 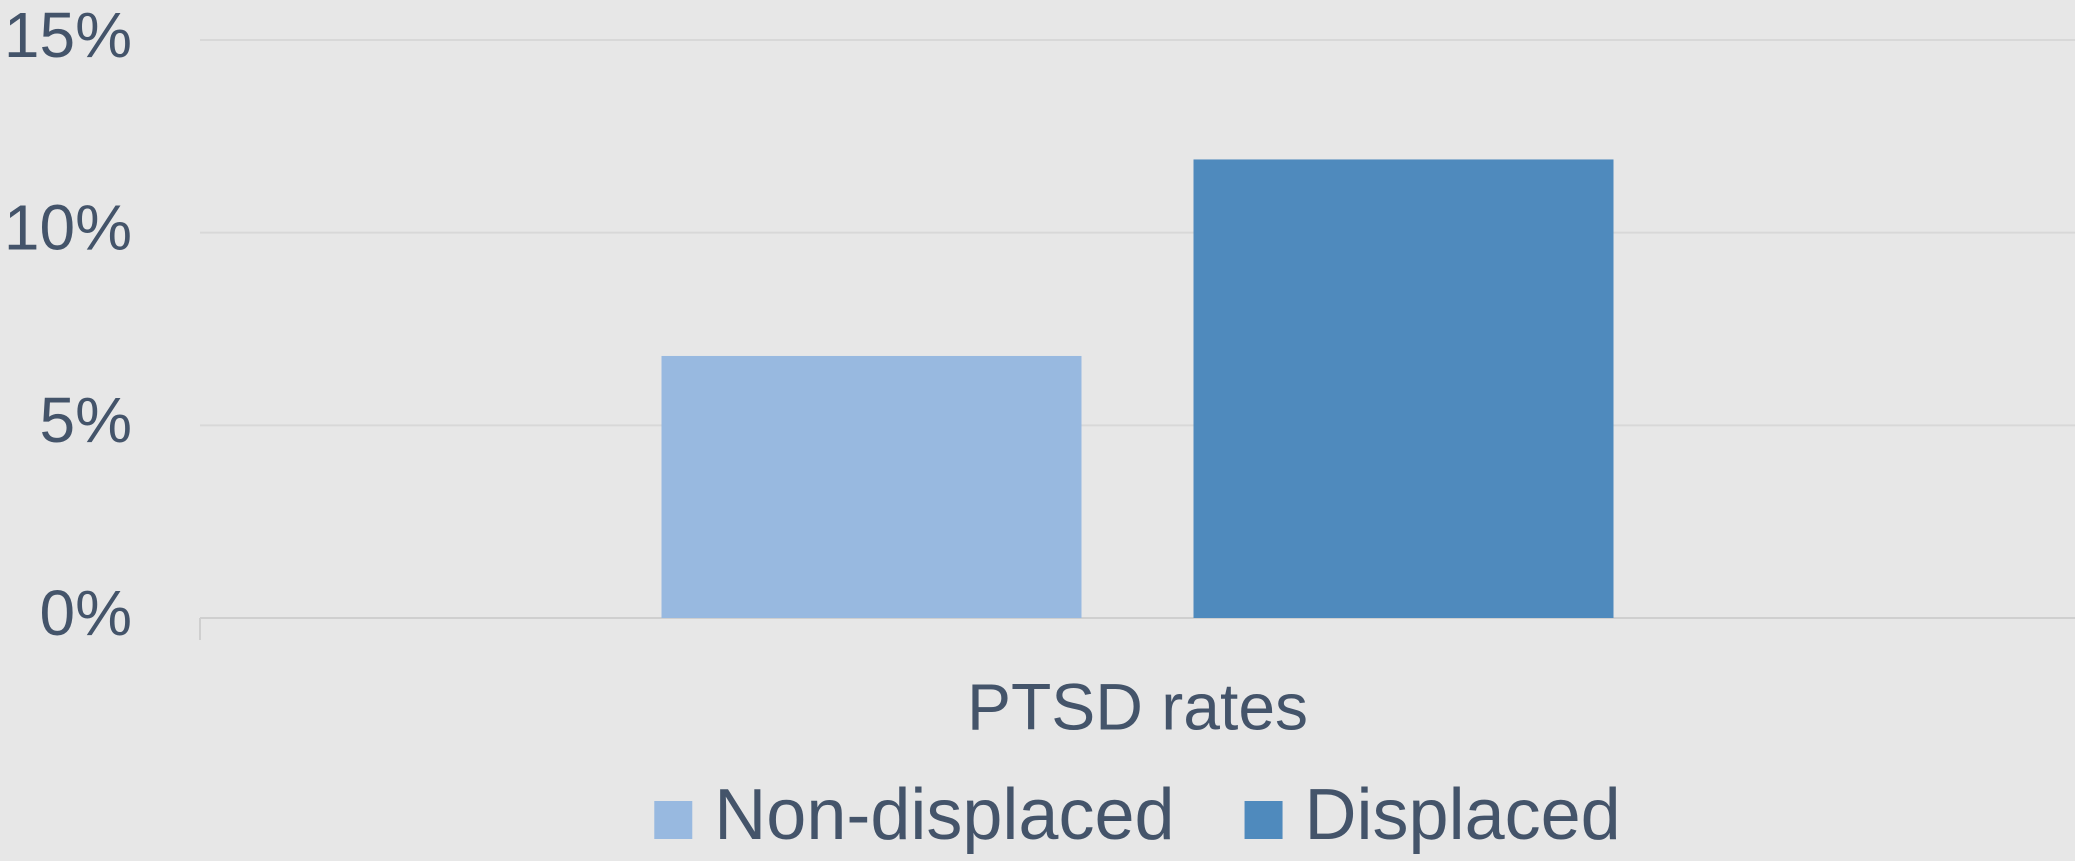 What do you see at coordinates (944, 815) in the screenshot?
I see `legend-label: Non-displaced` at bounding box center [944, 815].